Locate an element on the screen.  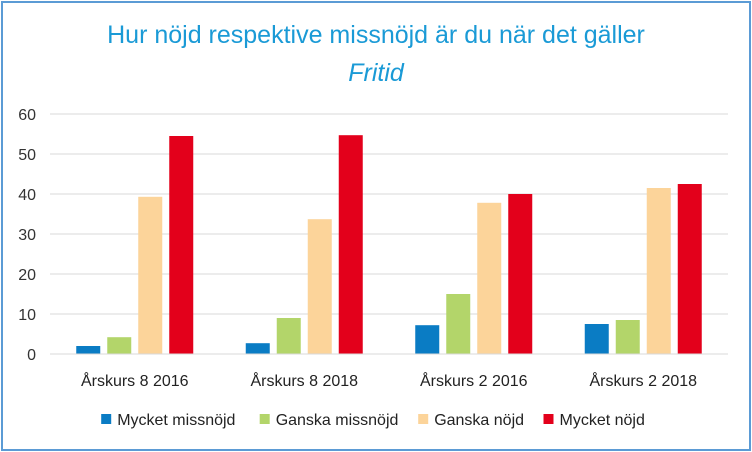
bar-ganska-nöjd-3 is located at coordinates (658, 271).